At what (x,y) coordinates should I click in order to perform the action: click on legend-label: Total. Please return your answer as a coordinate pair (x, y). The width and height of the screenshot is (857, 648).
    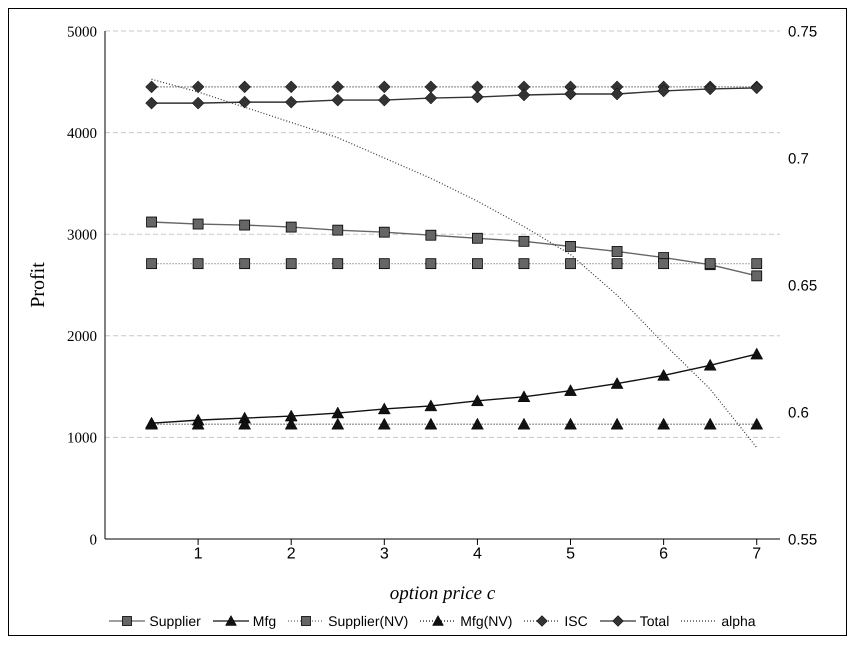
    Looking at the image, I should click on (655, 621).